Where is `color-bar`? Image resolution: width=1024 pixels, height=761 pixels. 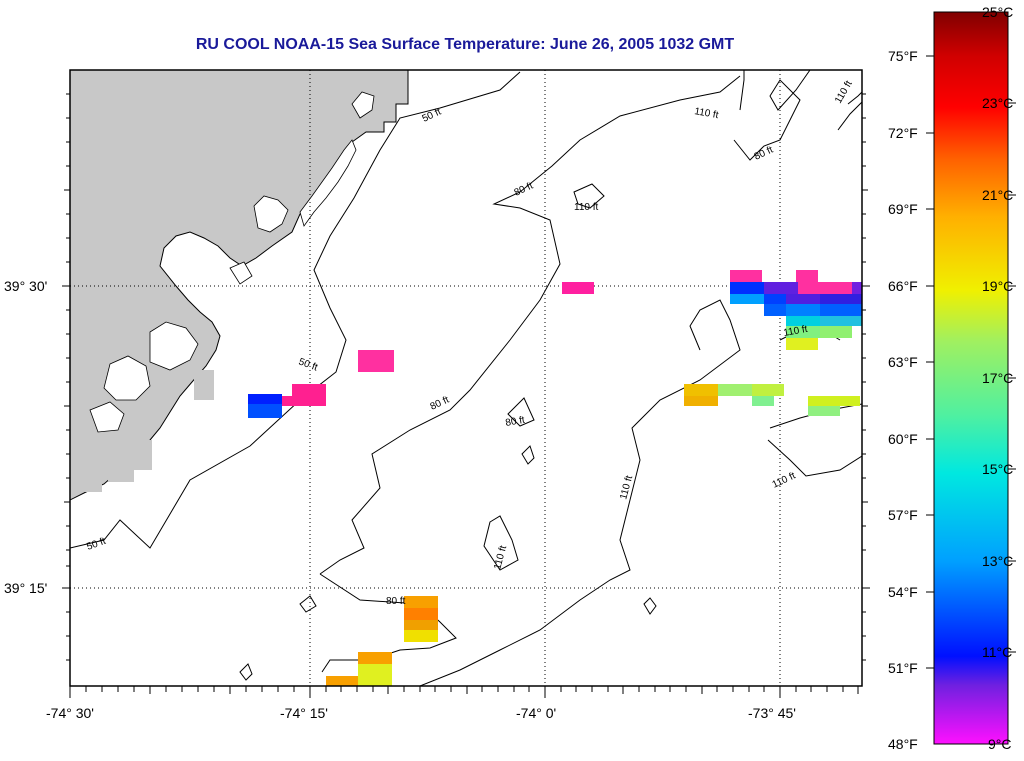 color-bar is located at coordinates (971, 378).